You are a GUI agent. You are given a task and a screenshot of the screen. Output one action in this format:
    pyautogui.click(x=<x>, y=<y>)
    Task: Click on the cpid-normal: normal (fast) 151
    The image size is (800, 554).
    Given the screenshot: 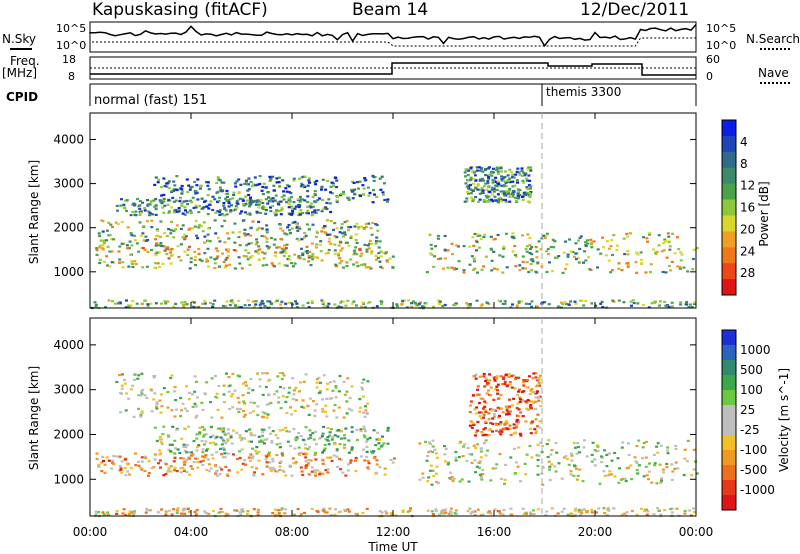 What is the action you would take?
    pyautogui.click(x=150, y=100)
    